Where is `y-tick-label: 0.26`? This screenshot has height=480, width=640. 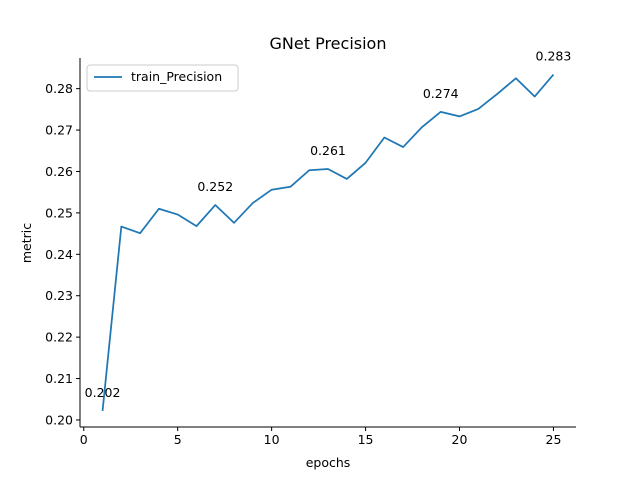 y-tick-label: 0.26 is located at coordinates (59, 171).